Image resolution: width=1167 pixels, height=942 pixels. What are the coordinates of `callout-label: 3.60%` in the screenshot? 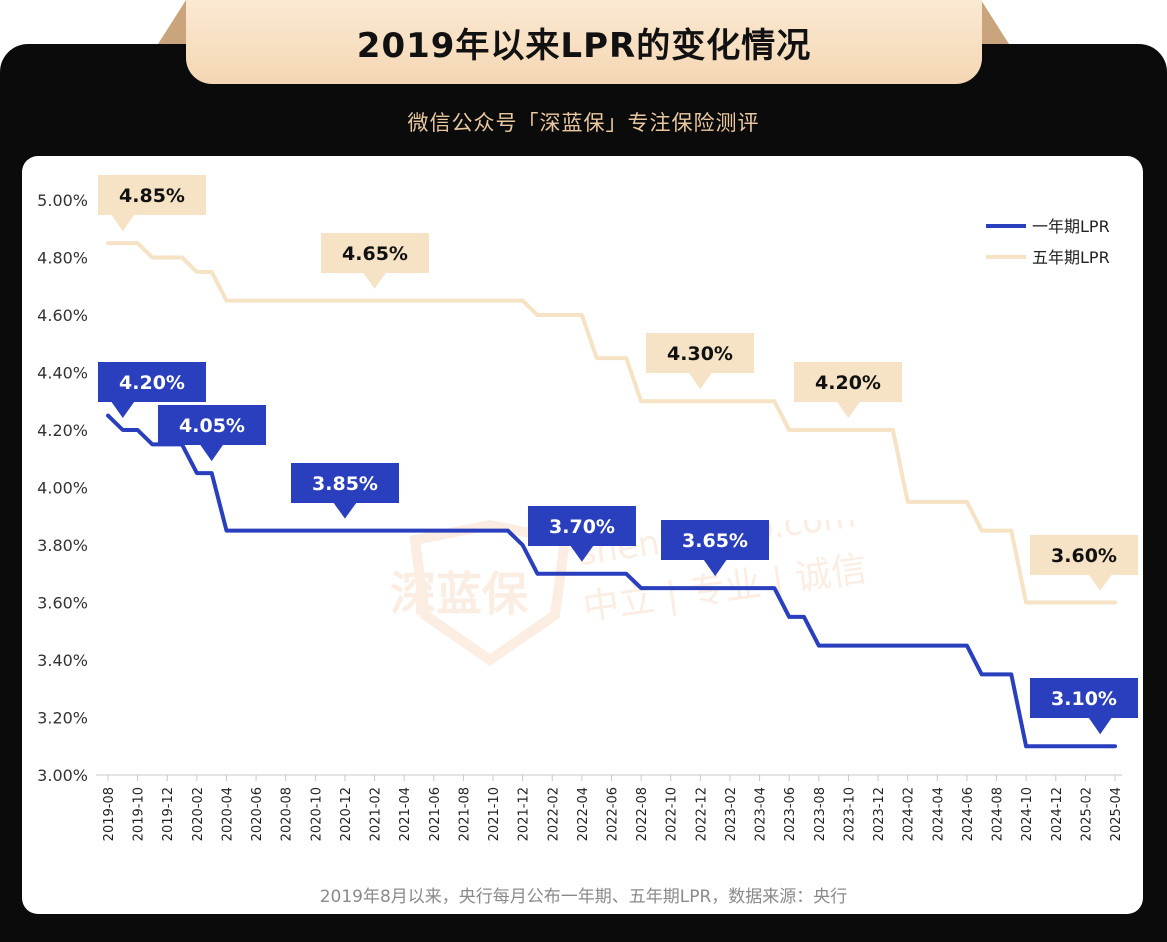 It's located at (1084, 556).